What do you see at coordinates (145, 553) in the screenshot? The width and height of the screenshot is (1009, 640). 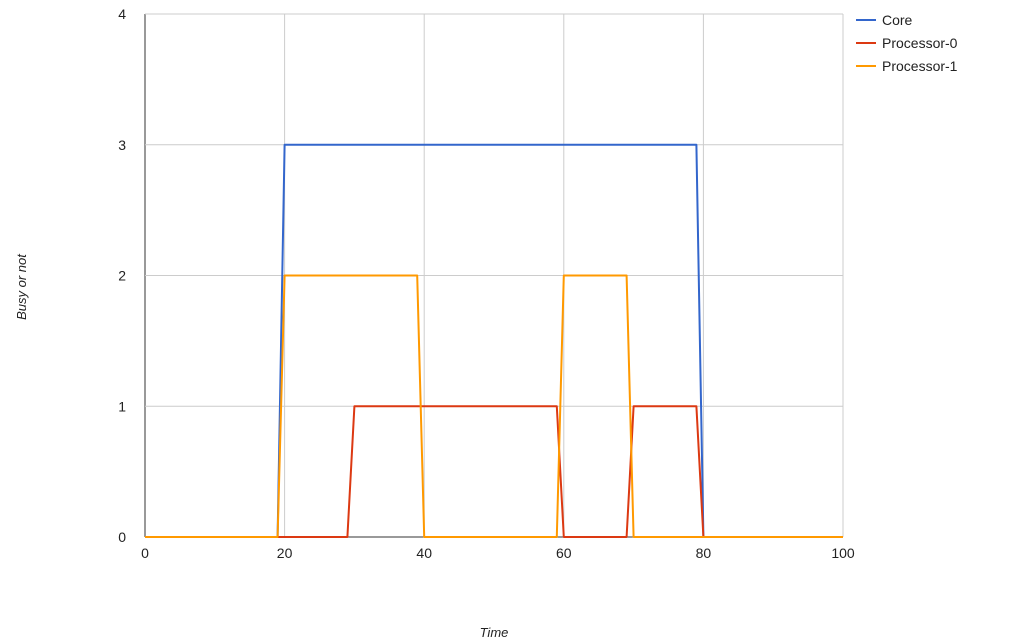 I see `x-tick-label: 0` at bounding box center [145, 553].